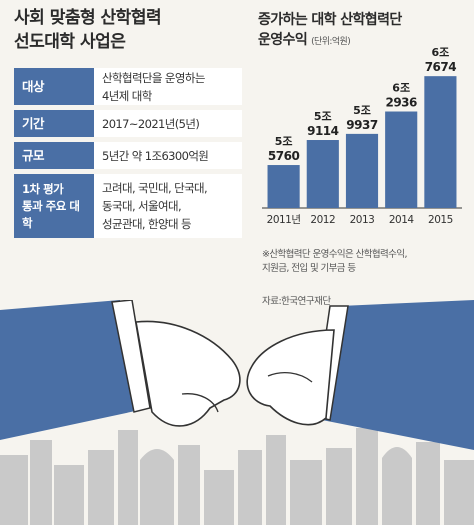  What do you see at coordinates (290, 377) in the screenshot?
I see `right-hand-icon` at bounding box center [290, 377].